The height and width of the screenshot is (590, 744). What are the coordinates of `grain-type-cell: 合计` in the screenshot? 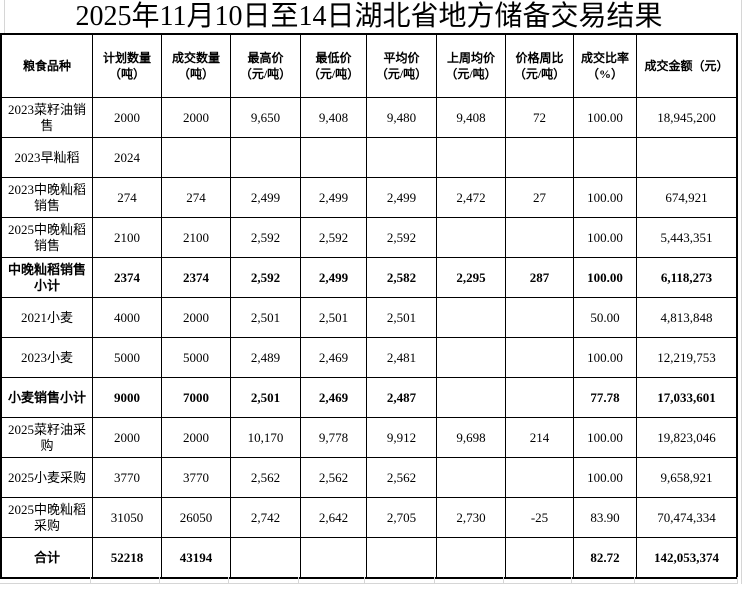 It's located at (47, 557).